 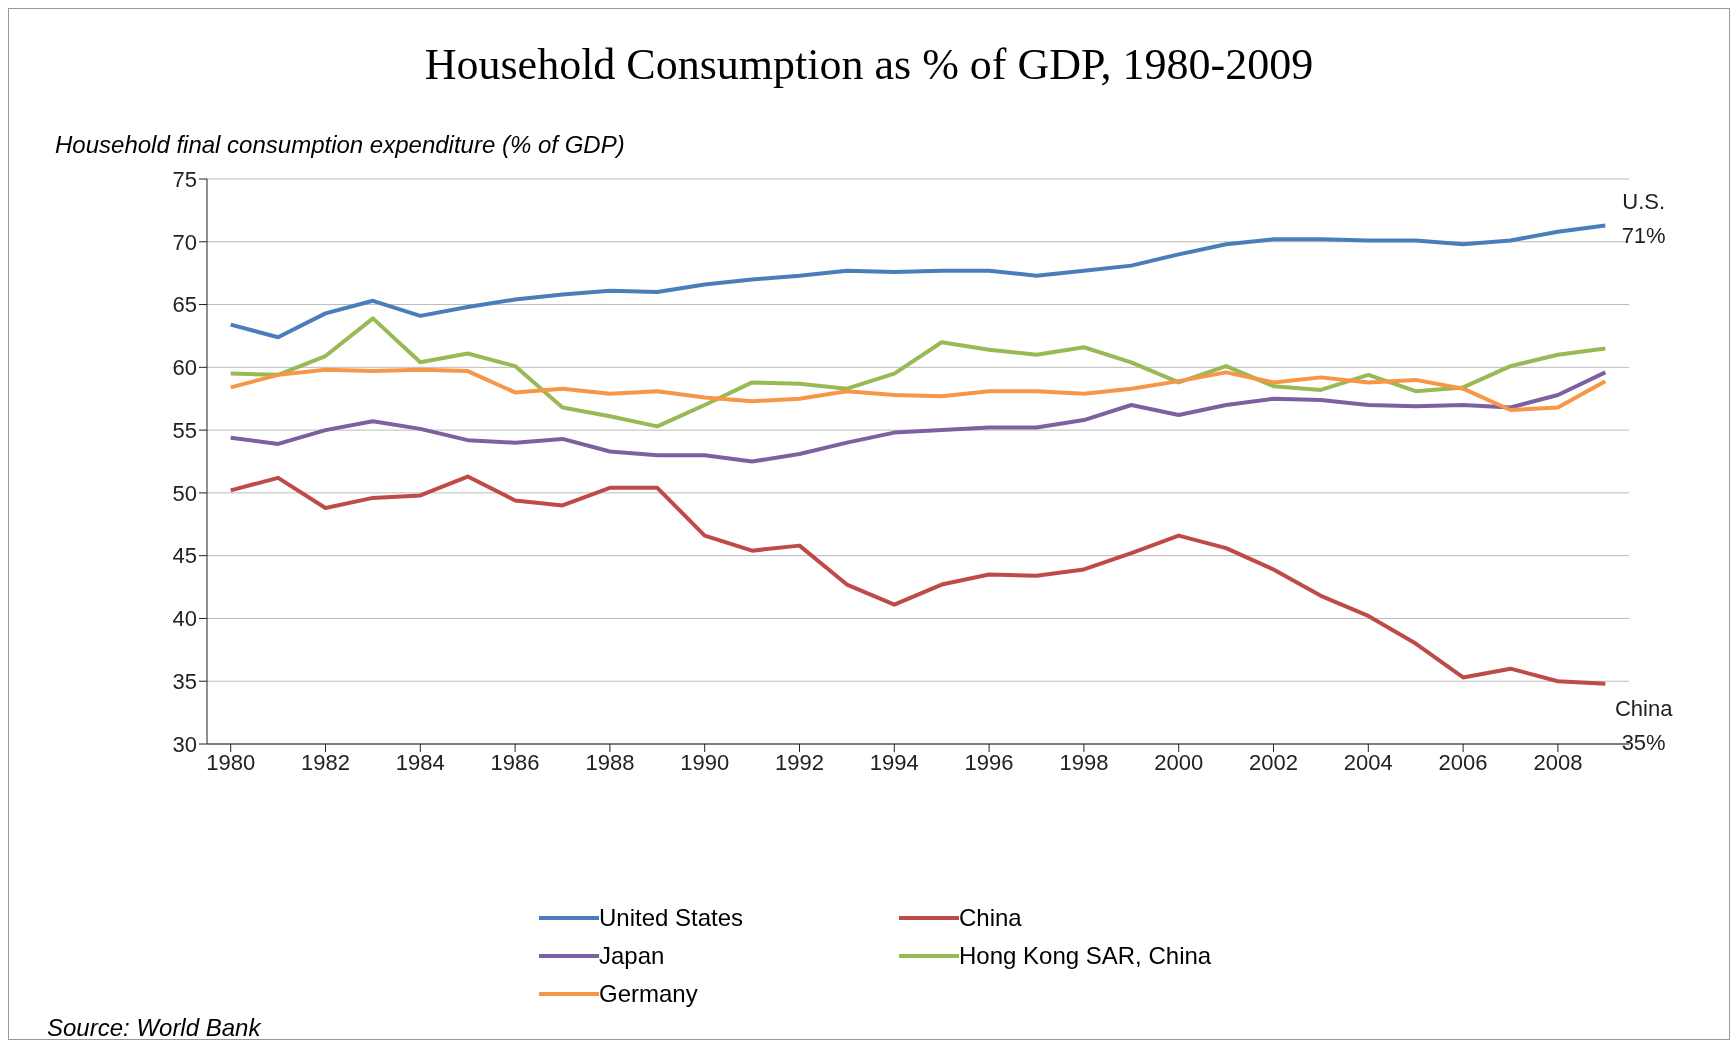 I want to click on x-tick-label: 1980, so click(x=231, y=762).